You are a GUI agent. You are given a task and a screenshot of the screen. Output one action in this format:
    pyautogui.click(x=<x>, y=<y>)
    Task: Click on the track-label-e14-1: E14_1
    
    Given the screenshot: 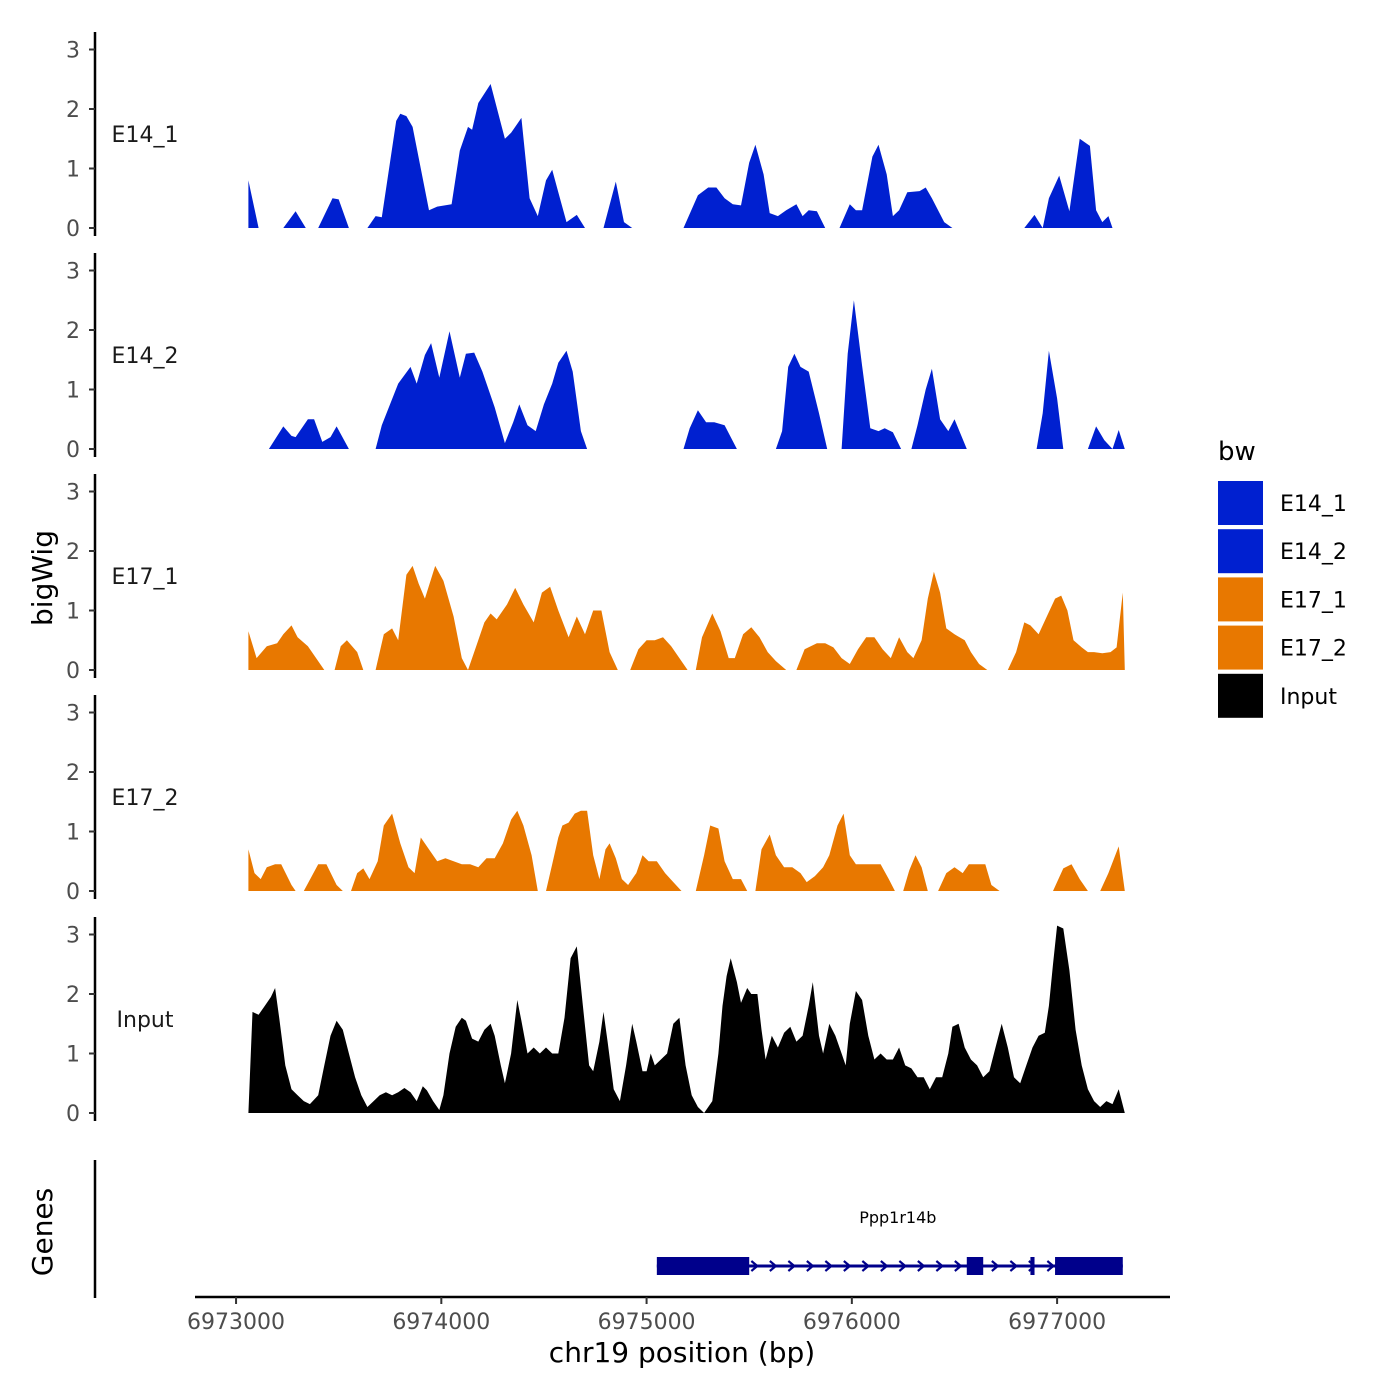 What is the action you would take?
    pyautogui.click(x=145, y=135)
    